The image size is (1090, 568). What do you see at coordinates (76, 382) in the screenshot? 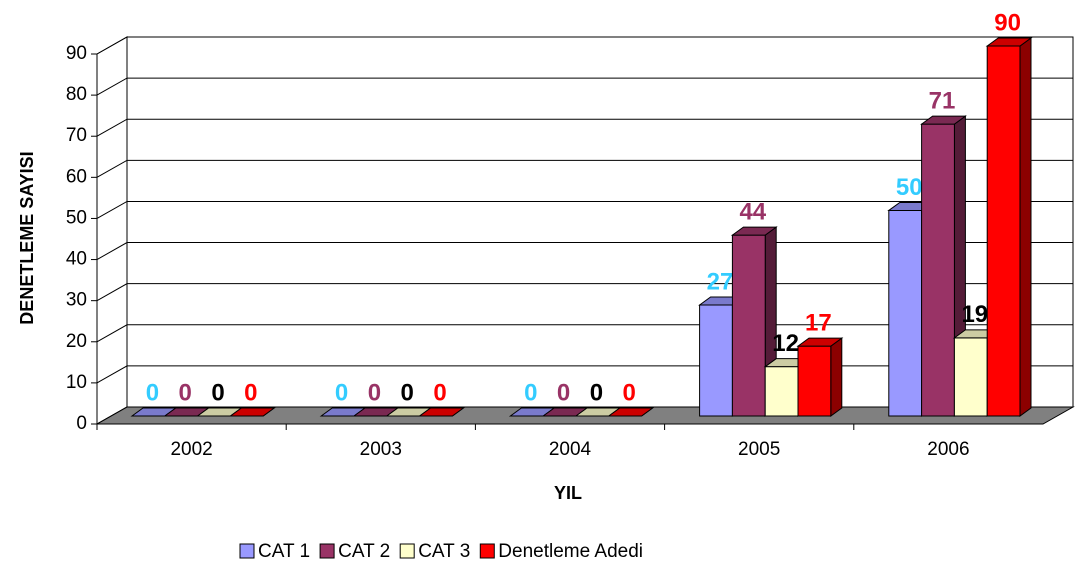
I see `y-tick-label: 10` at bounding box center [76, 382].